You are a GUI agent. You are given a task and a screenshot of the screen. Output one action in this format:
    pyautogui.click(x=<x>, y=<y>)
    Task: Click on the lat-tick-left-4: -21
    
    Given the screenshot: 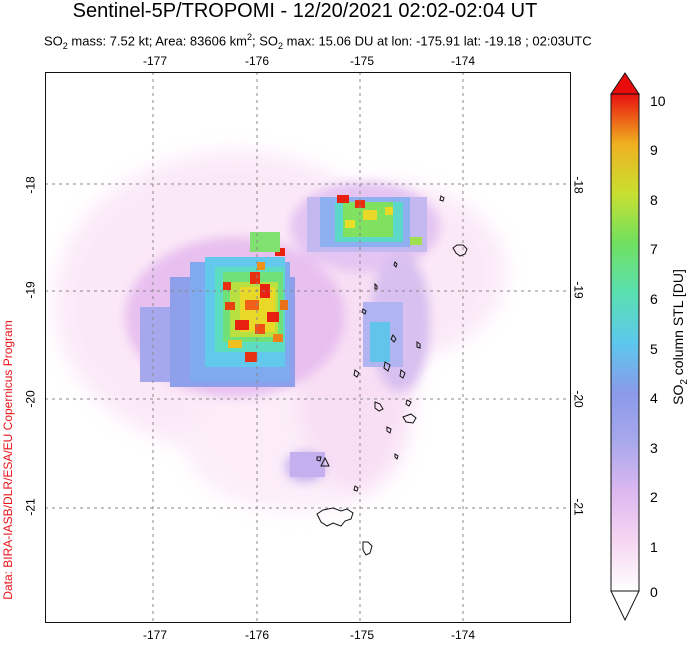 What is the action you would take?
    pyautogui.click(x=30, y=507)
    